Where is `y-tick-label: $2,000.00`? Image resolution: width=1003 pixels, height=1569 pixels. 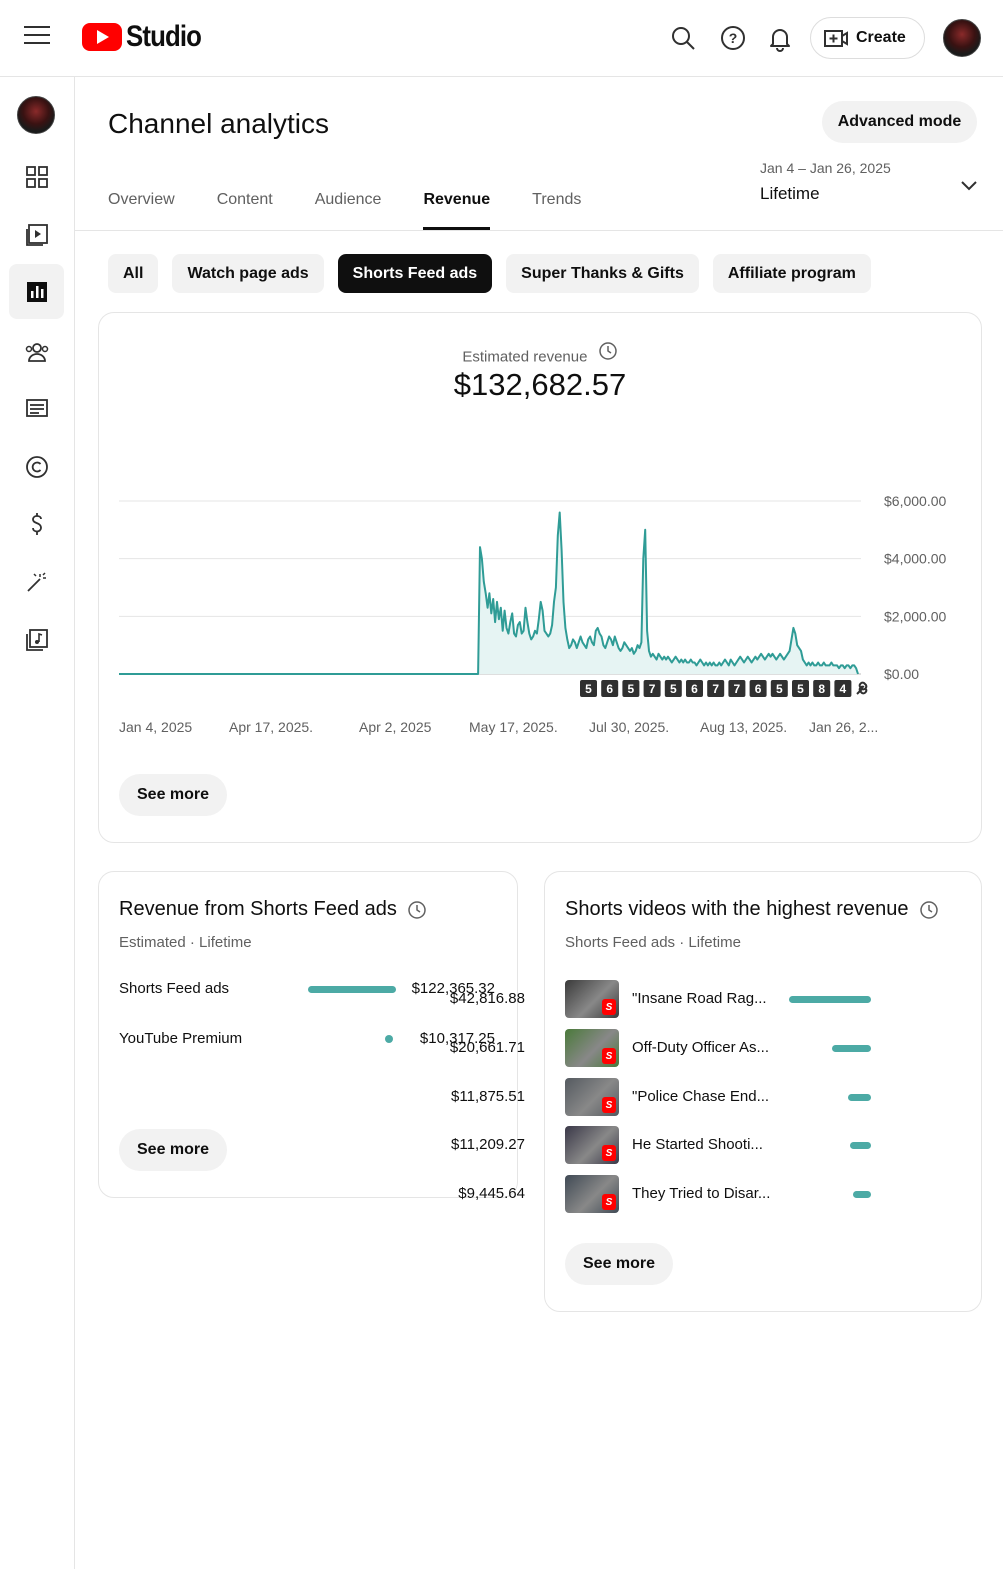 y-tick-label: $2,000.00 is located at coordinates (915, 616).